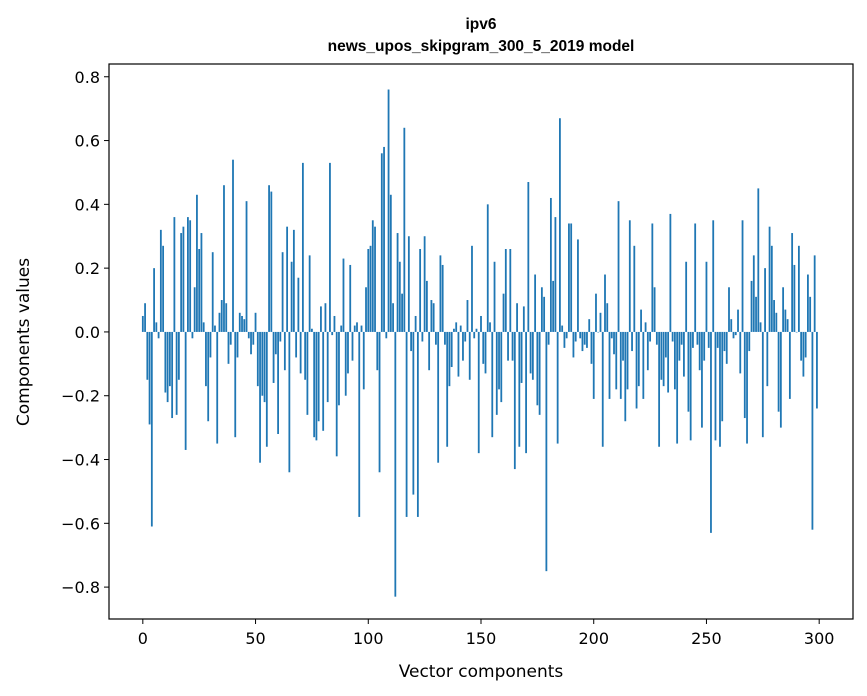 Image resolution: width=867 pixels, height=696 pixels. Describe the element at coordinates (80, 460) in the screenshot. I see `y-tick-label: −0.4` at that location.